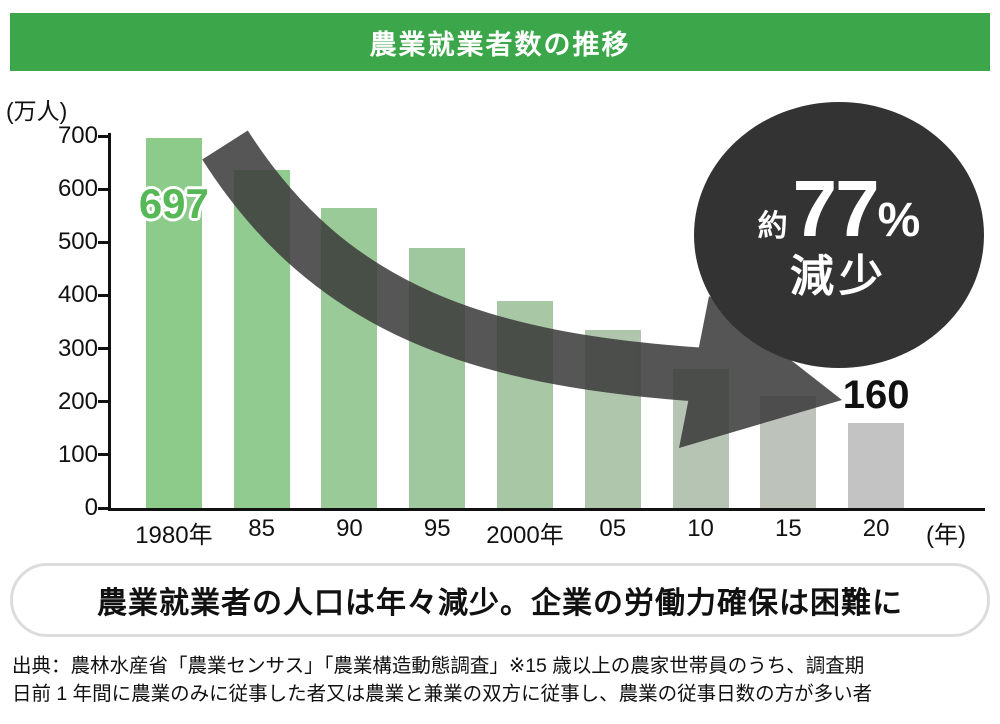  I want to click on y-tick-label: 700, so click(77, 135).